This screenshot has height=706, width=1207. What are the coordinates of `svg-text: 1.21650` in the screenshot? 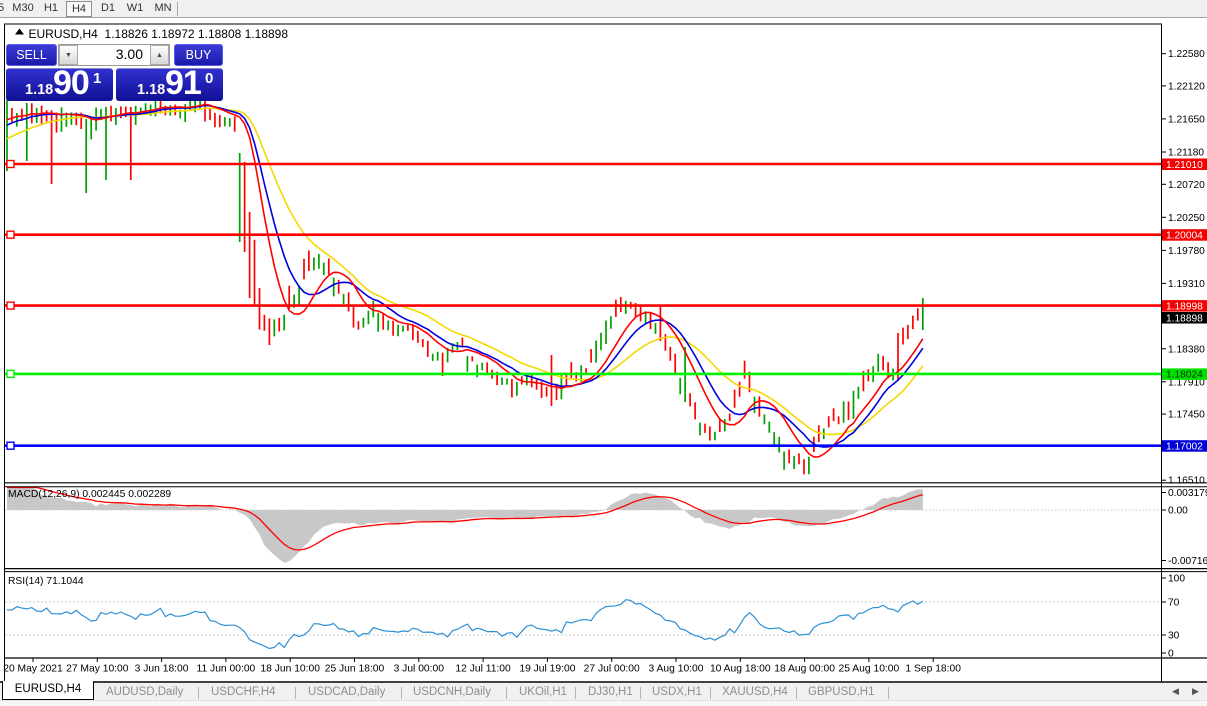 It's located at (1186, 119).